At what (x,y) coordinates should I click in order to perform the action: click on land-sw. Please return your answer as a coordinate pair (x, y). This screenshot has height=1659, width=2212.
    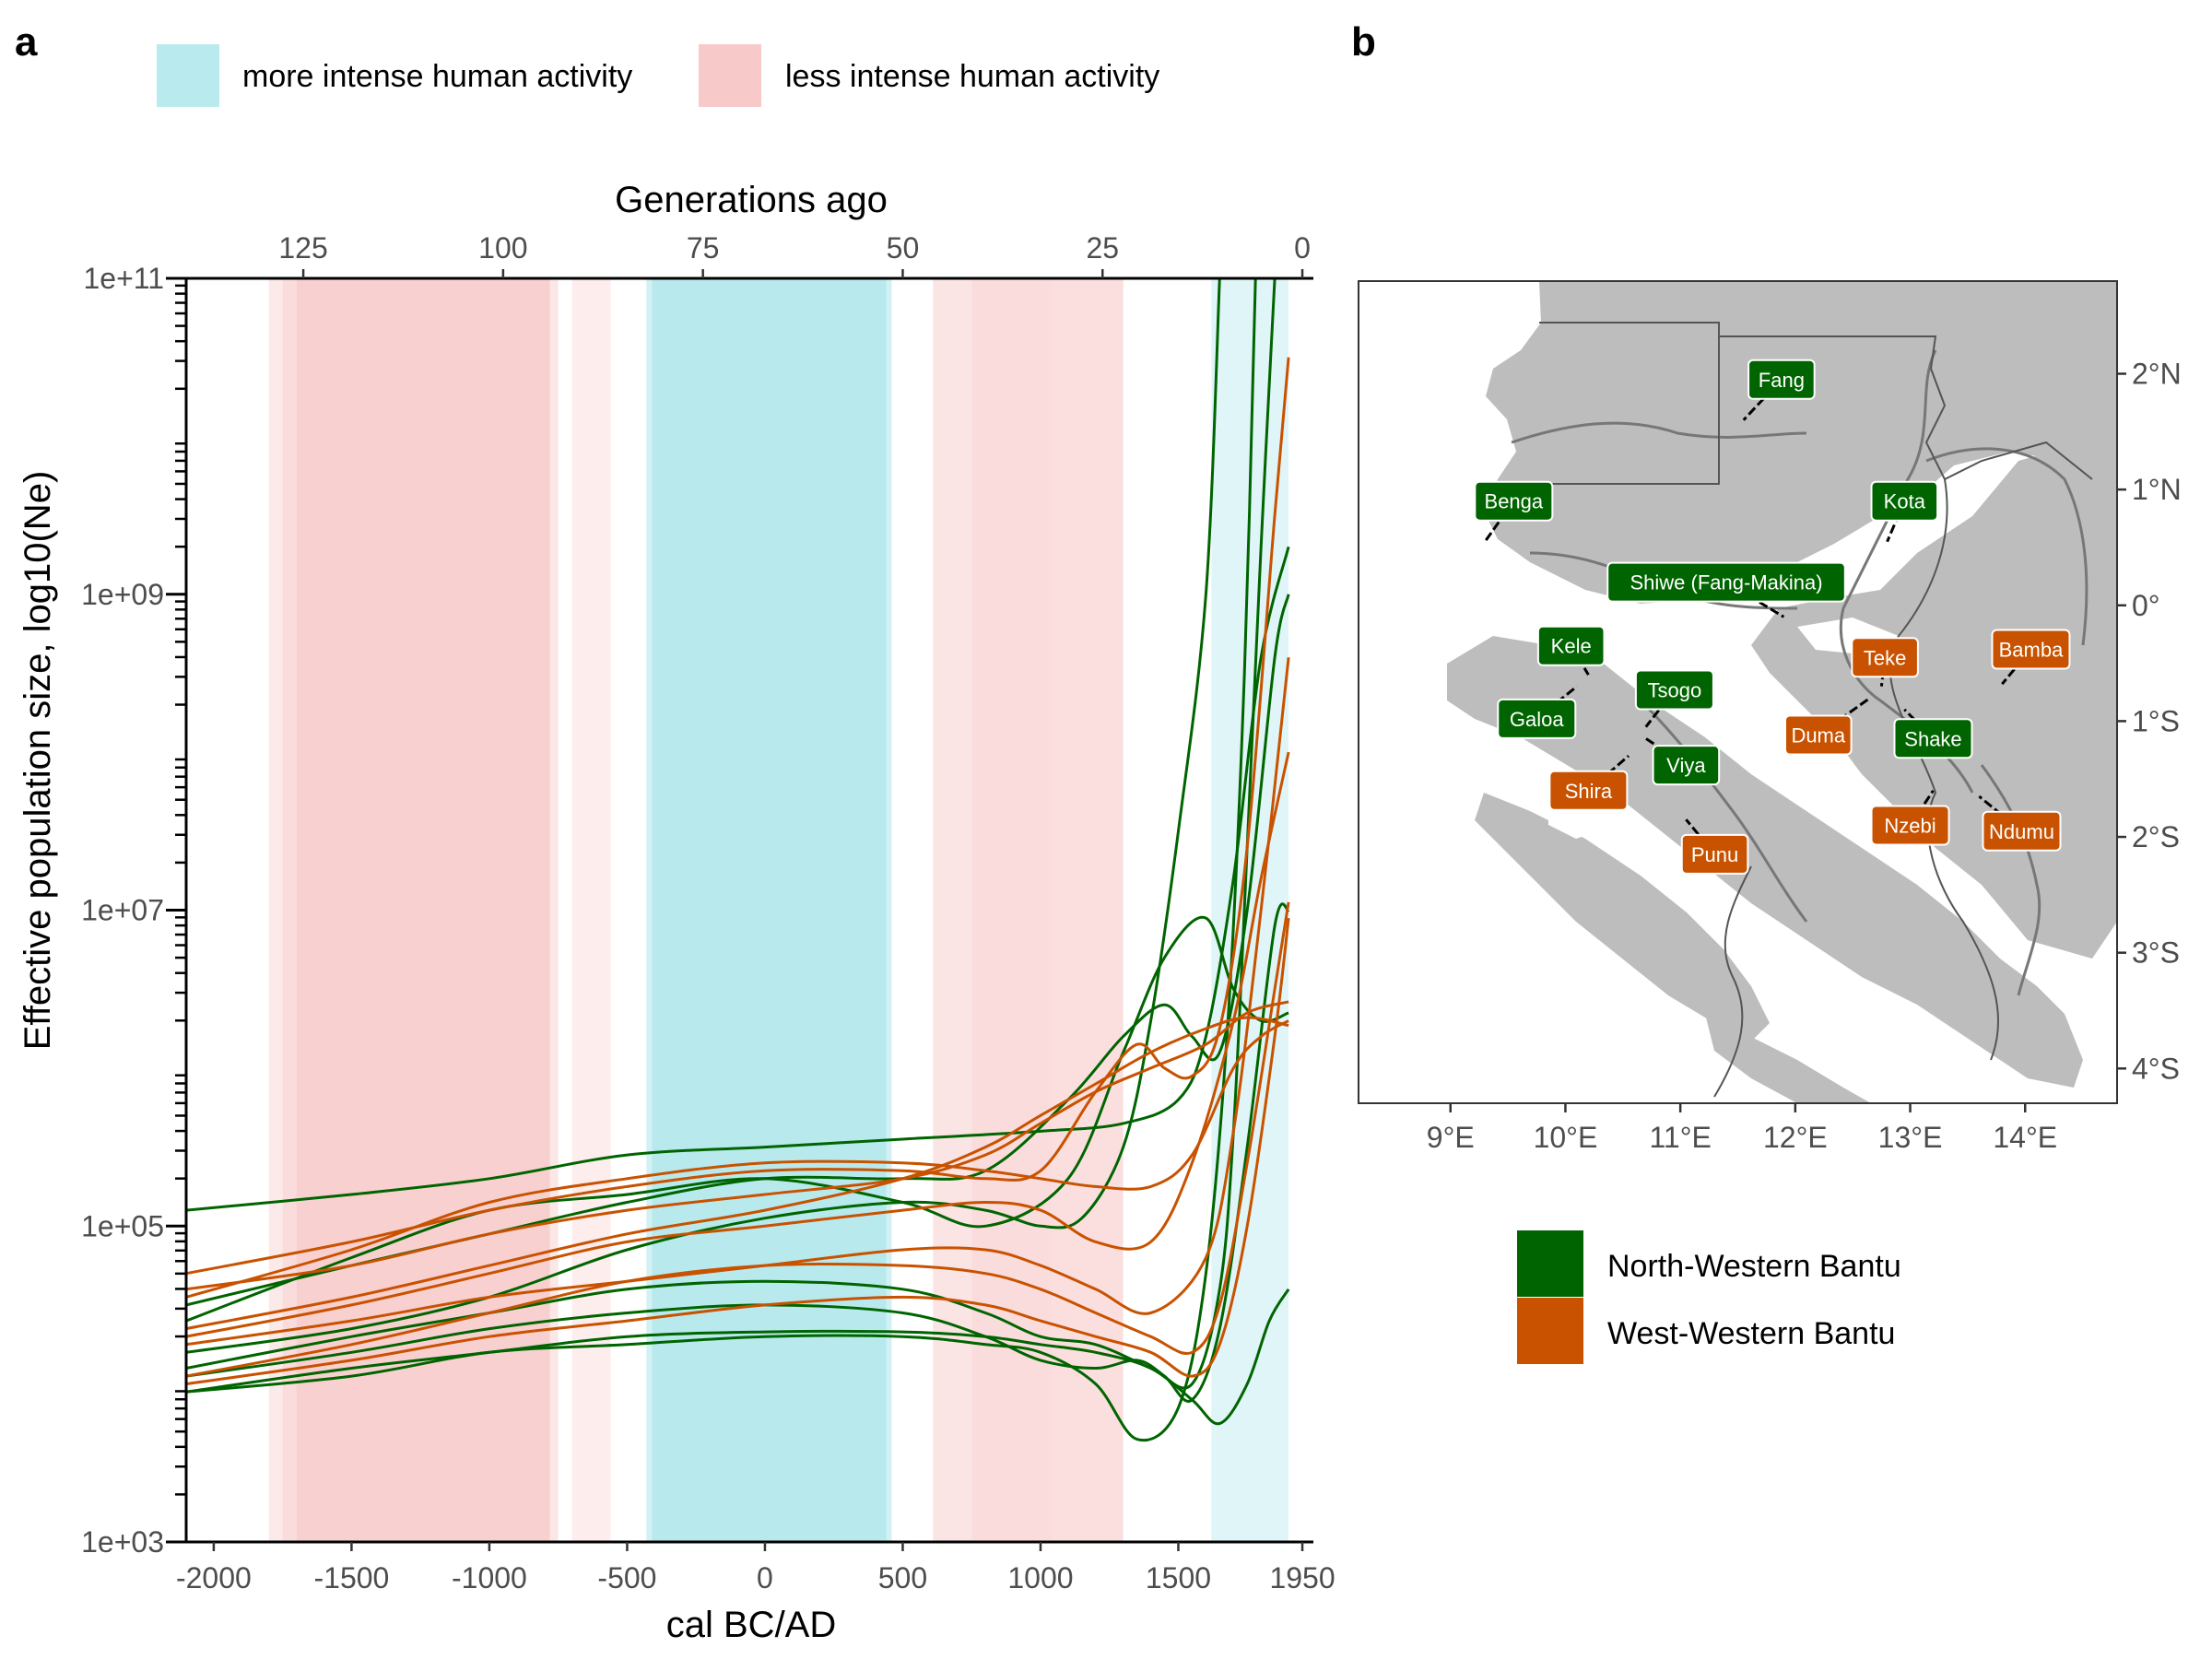
    Looking at the image, I should click on (1622, 917).